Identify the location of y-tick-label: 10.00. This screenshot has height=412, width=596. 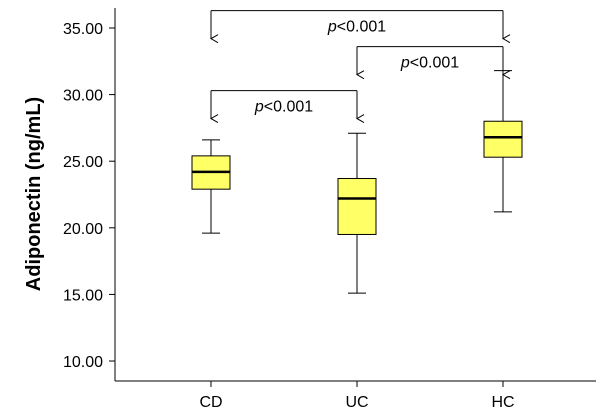
(83, 362).